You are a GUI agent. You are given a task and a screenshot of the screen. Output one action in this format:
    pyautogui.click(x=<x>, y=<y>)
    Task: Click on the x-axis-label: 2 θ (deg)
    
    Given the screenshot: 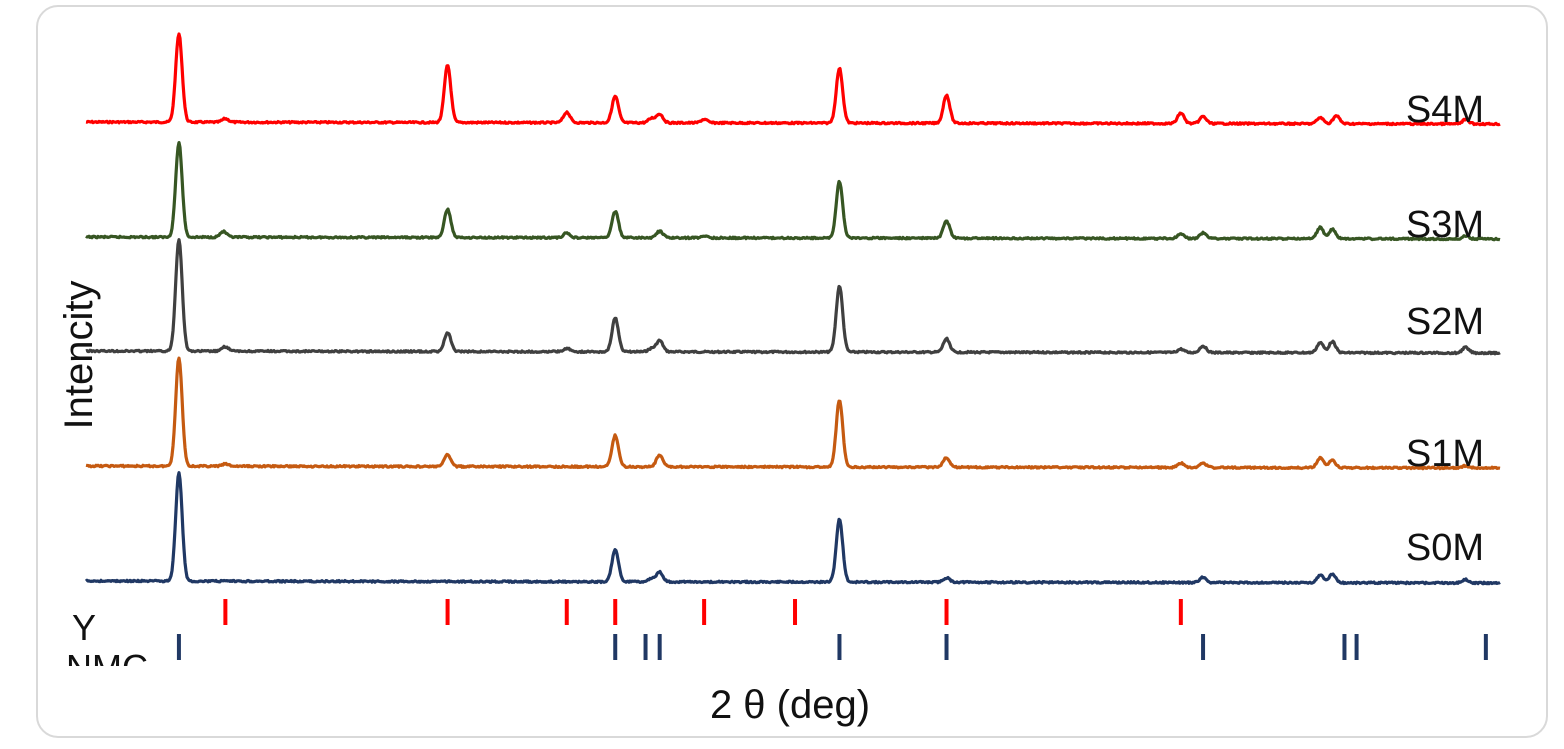 What is the action you would take?
    pyautogui.click(x=790, y=705)
    